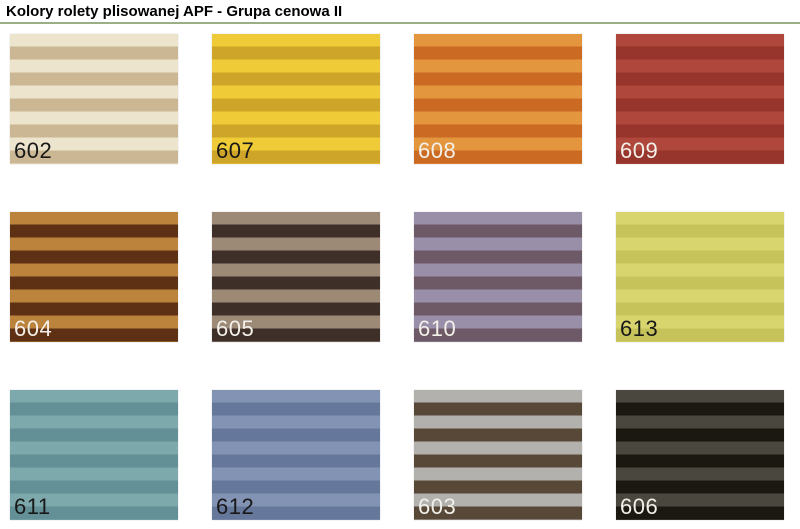  I want to click on swatch-code-label: 608, so click(437, 150).